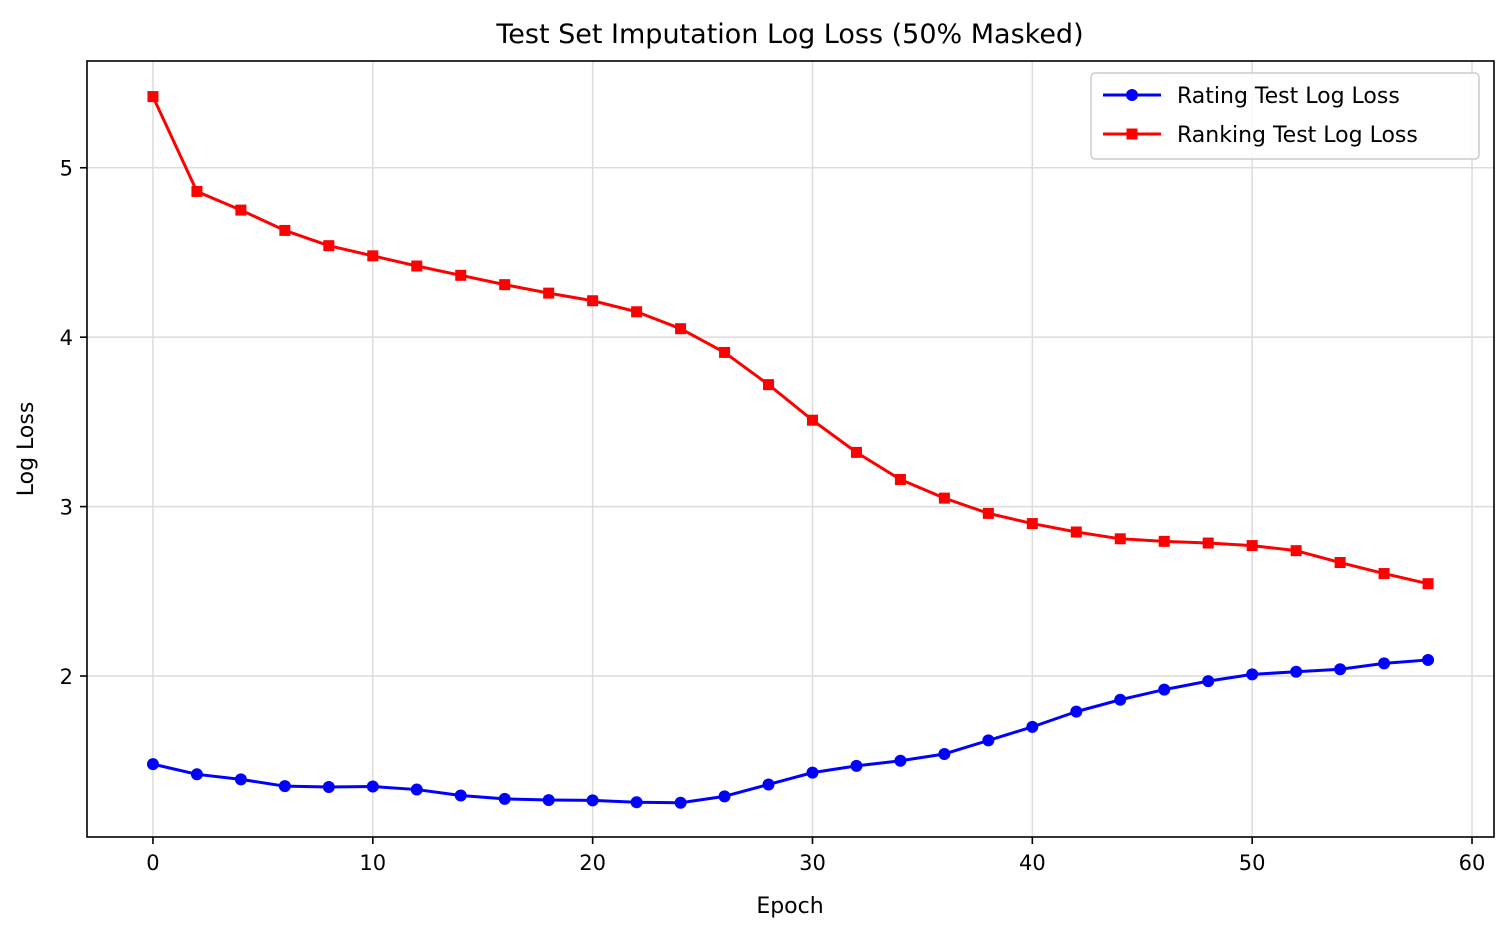  What do you see at coordinates (1472, 863) in the screenshot?
I see `x-tick-label: 60` at bounding box center [1472, 863].